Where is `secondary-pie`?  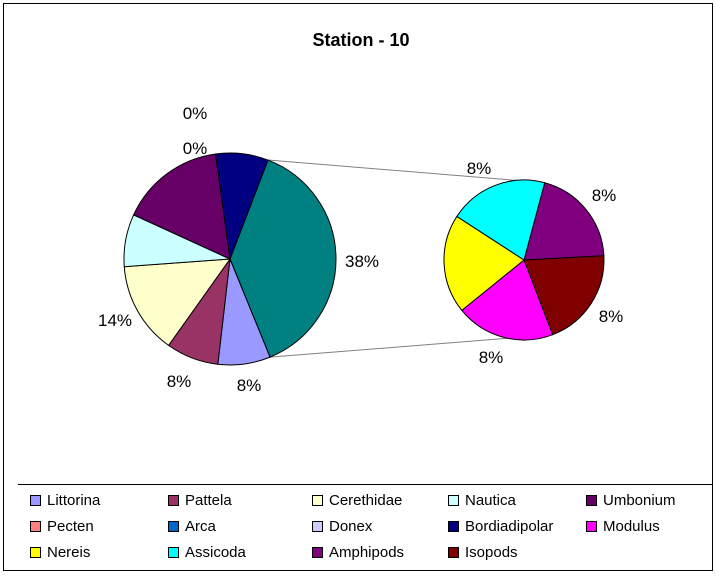
secondary-pie is located at coordinates (524, 260).